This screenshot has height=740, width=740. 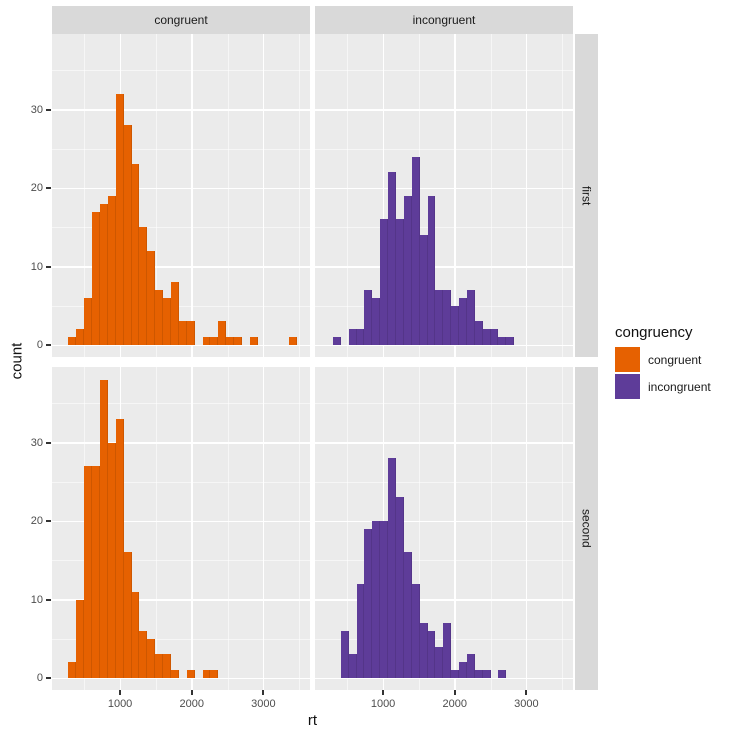 I want to click on legend-label: incongruent, so click(x=679, y=386).